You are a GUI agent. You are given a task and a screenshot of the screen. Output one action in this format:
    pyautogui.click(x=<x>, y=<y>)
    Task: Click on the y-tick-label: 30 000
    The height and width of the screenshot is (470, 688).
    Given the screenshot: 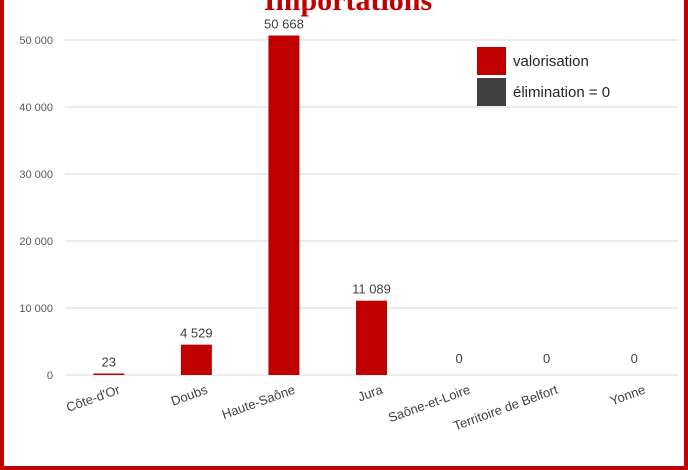 What is the action you would take?
    pyautogui.click(x=36, y=175)
    